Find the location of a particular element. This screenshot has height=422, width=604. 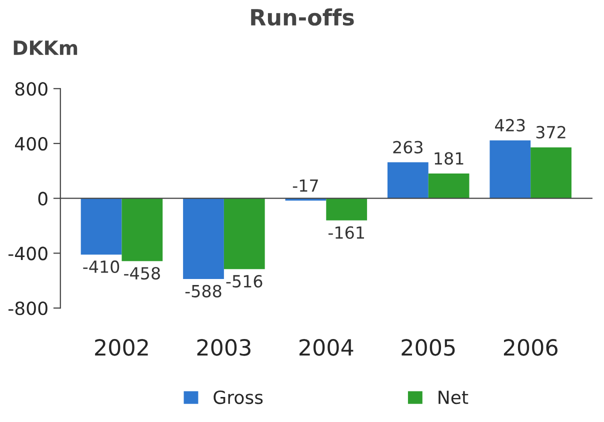

data-label: -516 is located at coordinates (244, 281).